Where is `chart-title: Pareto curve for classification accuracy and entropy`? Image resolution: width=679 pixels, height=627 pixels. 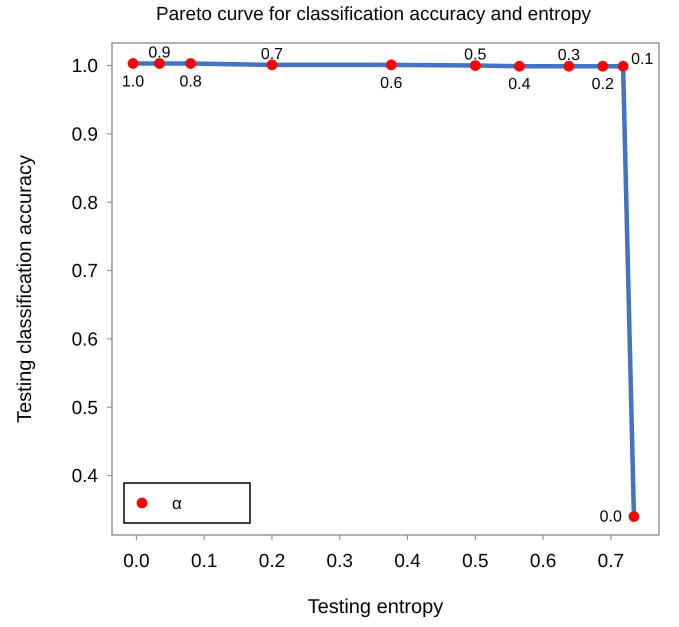 chart-title: Pareto curve for classification accuracy and entropy is located at coordinates (374, 14).